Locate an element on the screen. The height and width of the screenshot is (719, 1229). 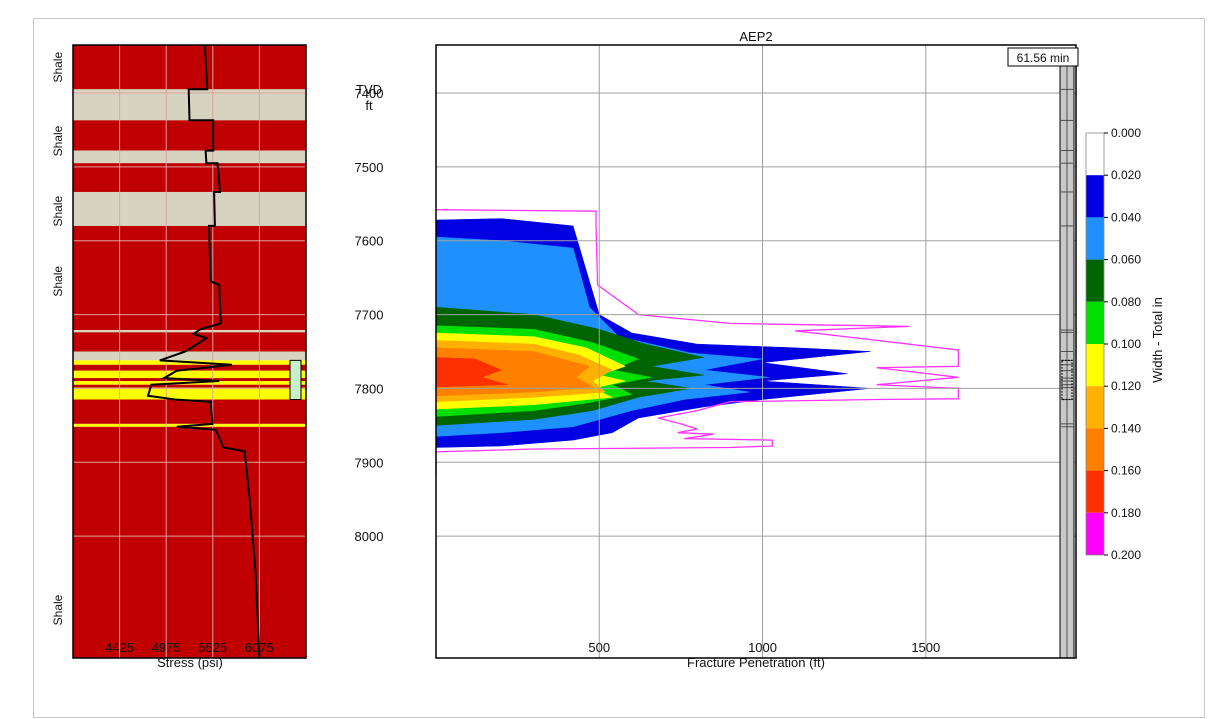
colorbar-tick-label-8: 0.160 is located at coordinates (1126, 471).